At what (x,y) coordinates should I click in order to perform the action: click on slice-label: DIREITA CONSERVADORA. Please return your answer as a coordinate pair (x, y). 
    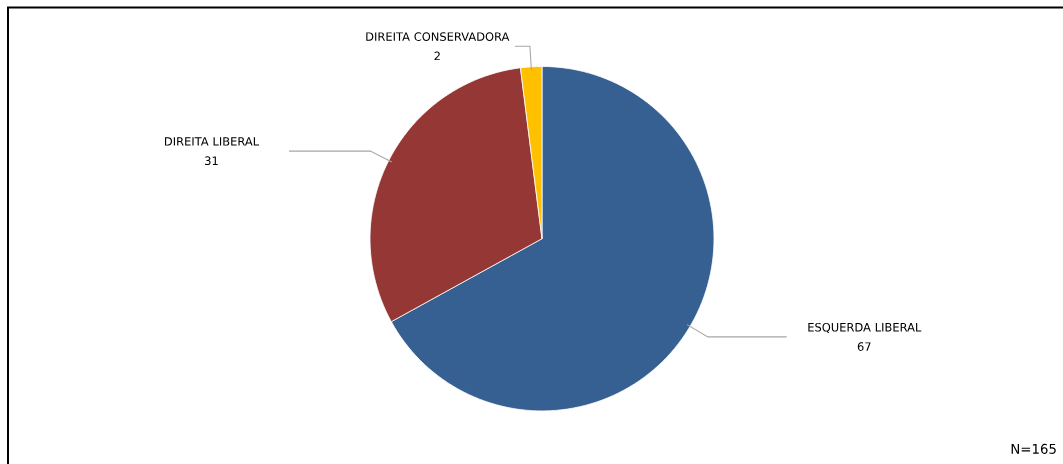
    Looking at the image, I should click on (438, 36).